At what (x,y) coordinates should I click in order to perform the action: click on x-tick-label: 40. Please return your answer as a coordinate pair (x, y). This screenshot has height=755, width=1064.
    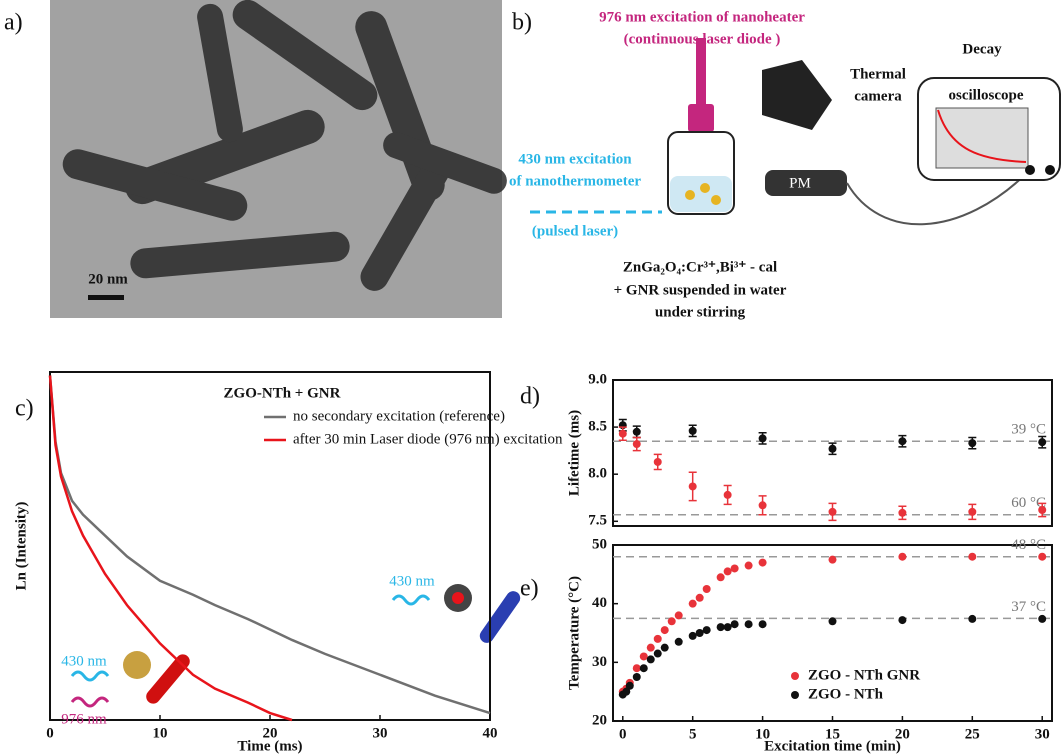
    Looking at the image, I should click on (490, 733).